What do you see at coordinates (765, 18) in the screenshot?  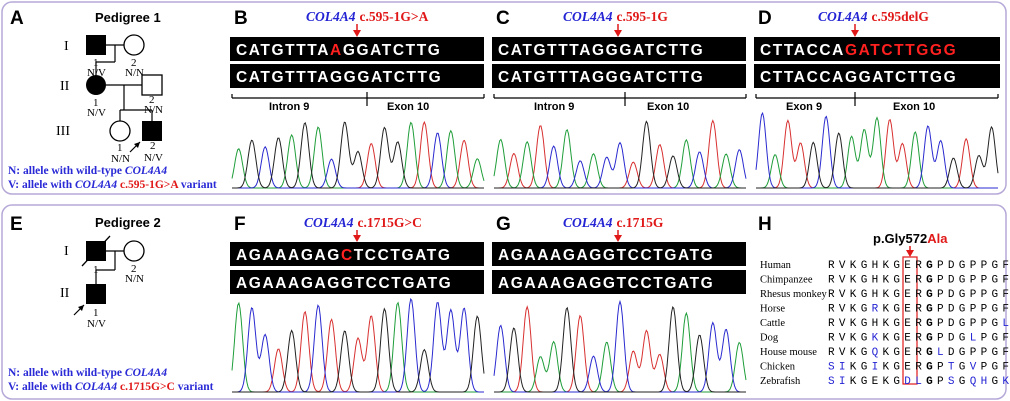 I see `panel-label-d: D` at bounding box center [765, 18].